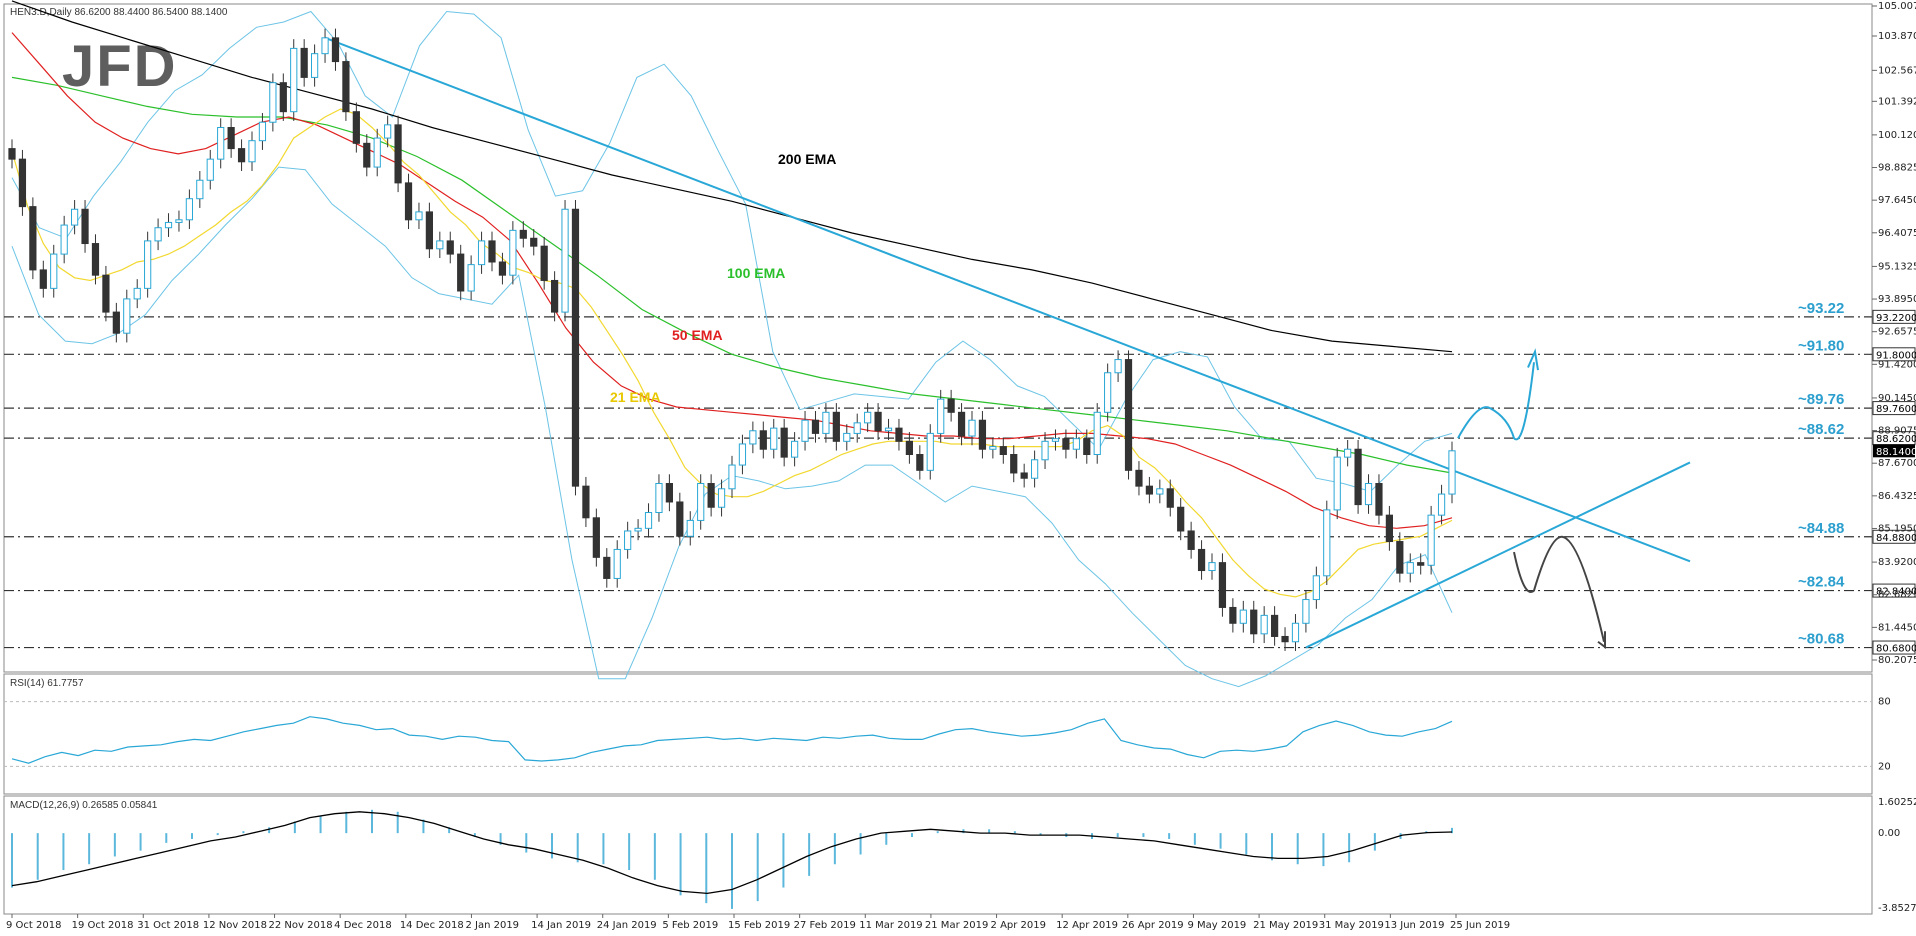 The height and width of the screenshot is (936, 1916). What do you see at coordinates (1897, 135) in the screenshot?
I see `price-axis-label: 100.1200` at bounding box center [1897, 135].